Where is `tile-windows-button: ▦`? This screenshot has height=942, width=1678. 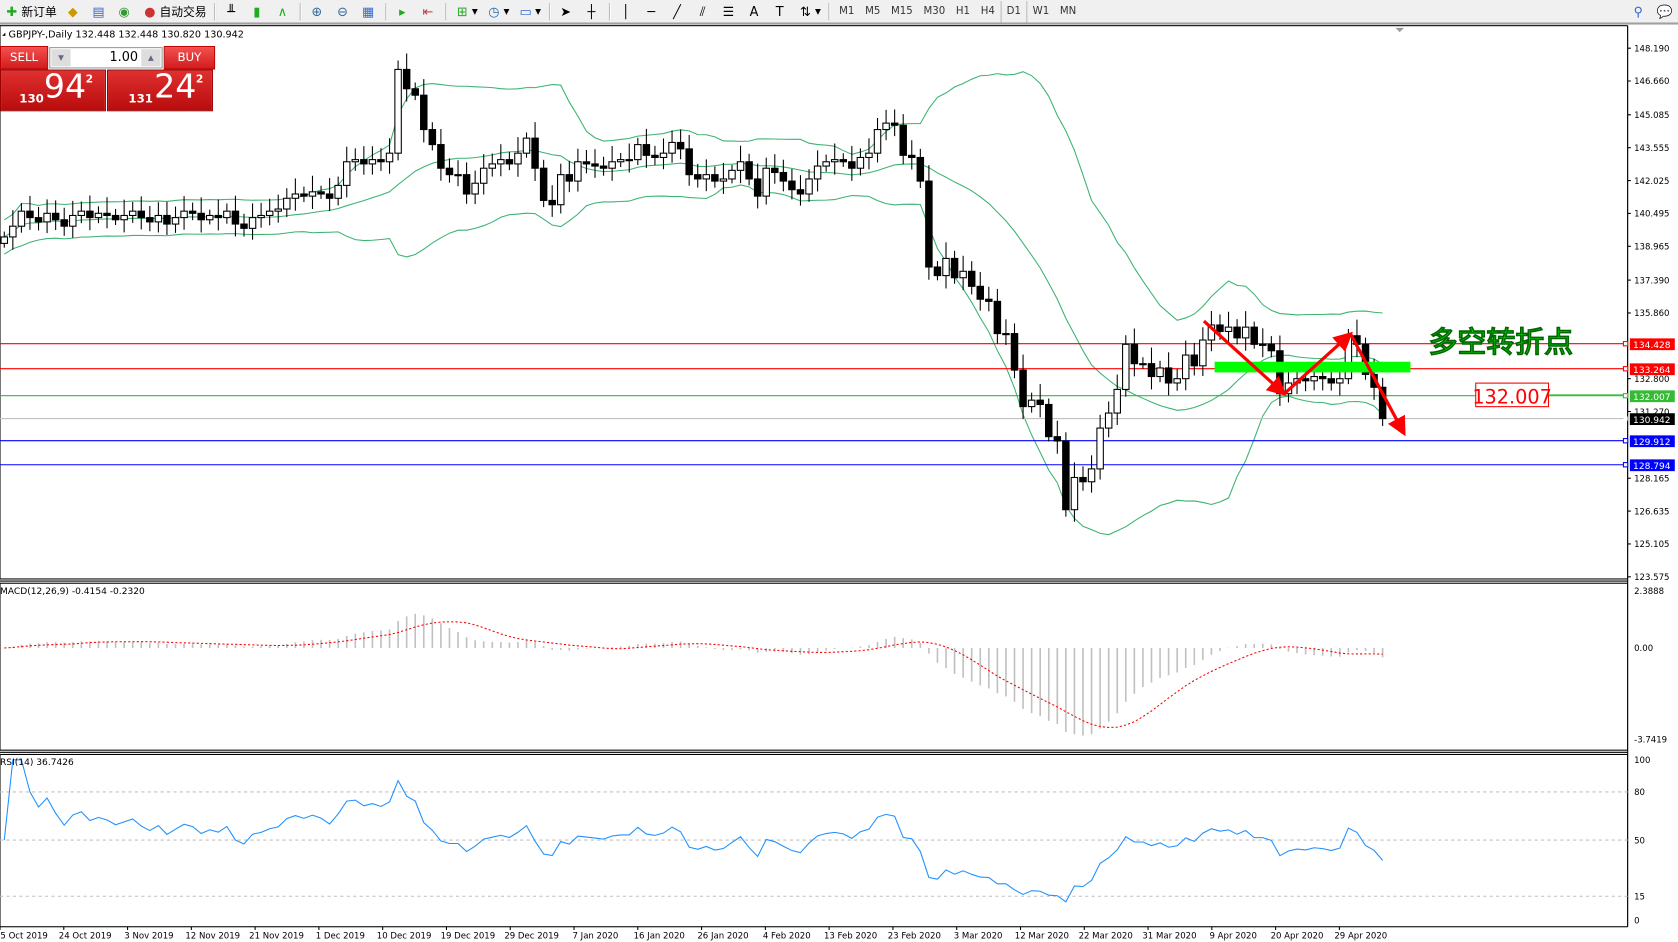
tile-windows-button: ▦ is located at coordinates (369, 11).